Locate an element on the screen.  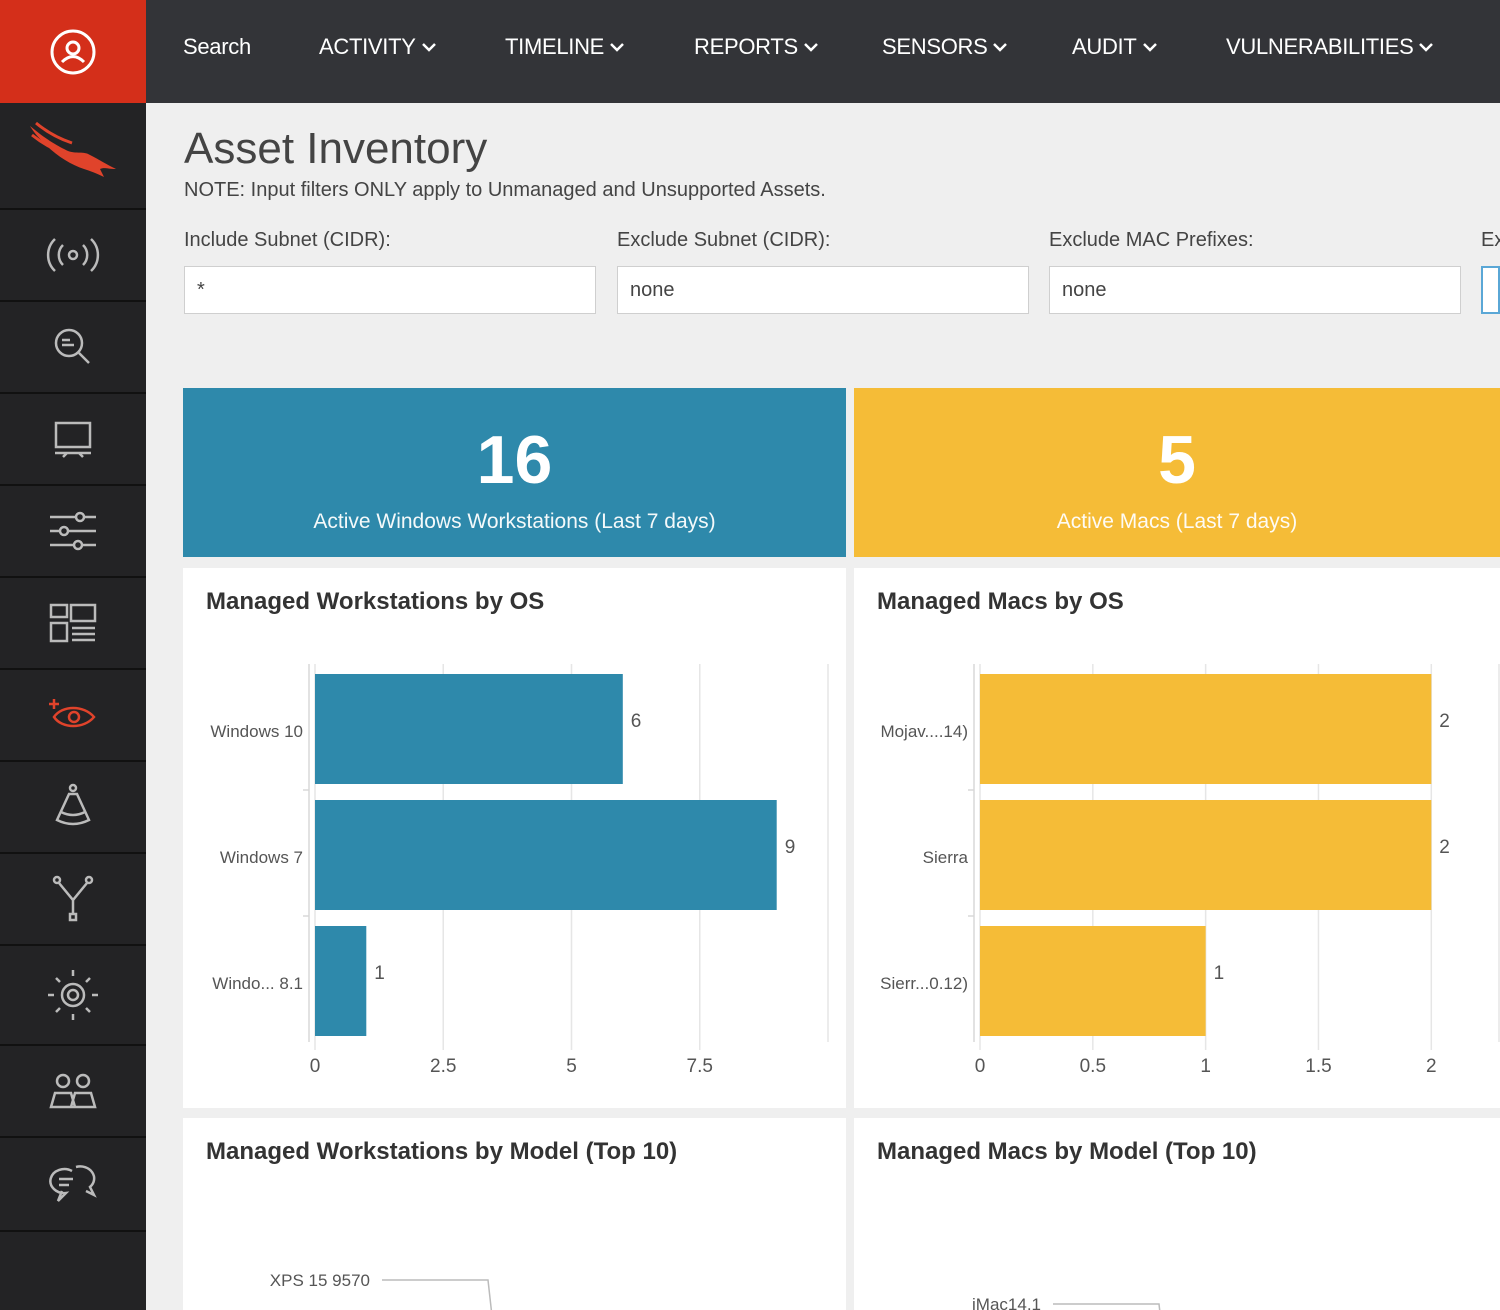
falcon-logo is located at coordinates (73, 156).